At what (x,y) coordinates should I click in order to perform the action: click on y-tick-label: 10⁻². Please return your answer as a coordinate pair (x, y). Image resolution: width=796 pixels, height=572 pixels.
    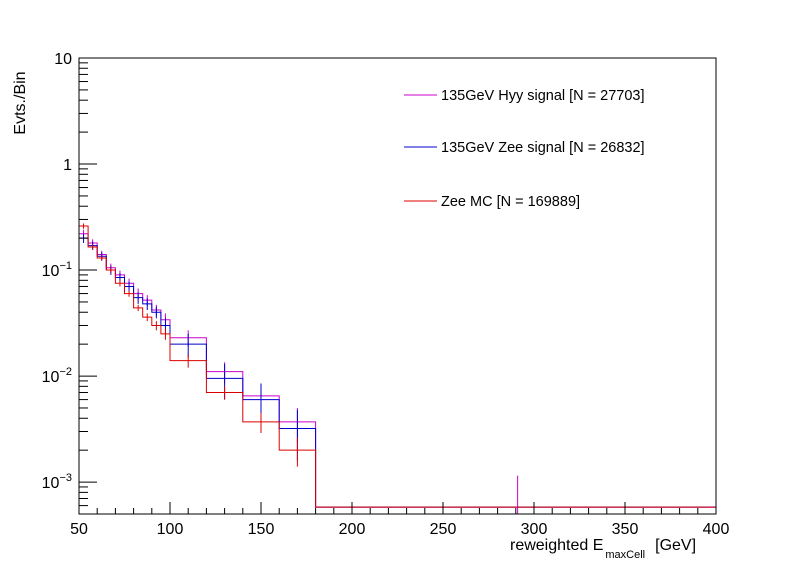
    Looking at the image, I should click on (57, 376).